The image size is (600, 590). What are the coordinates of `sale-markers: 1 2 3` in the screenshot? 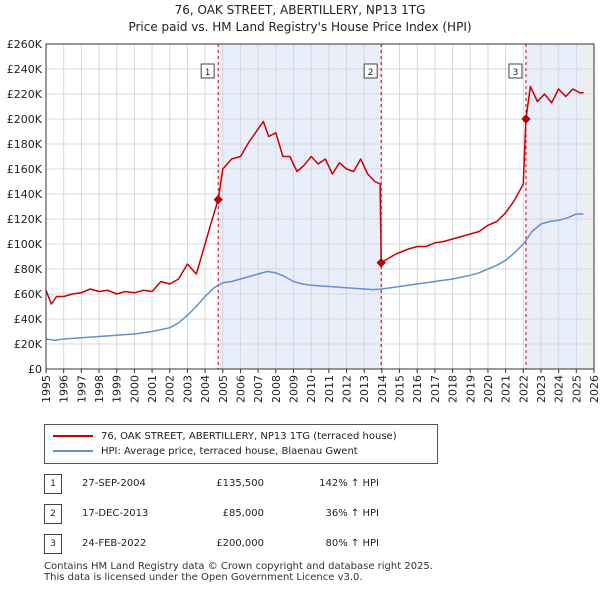 It's located at (361, 71).